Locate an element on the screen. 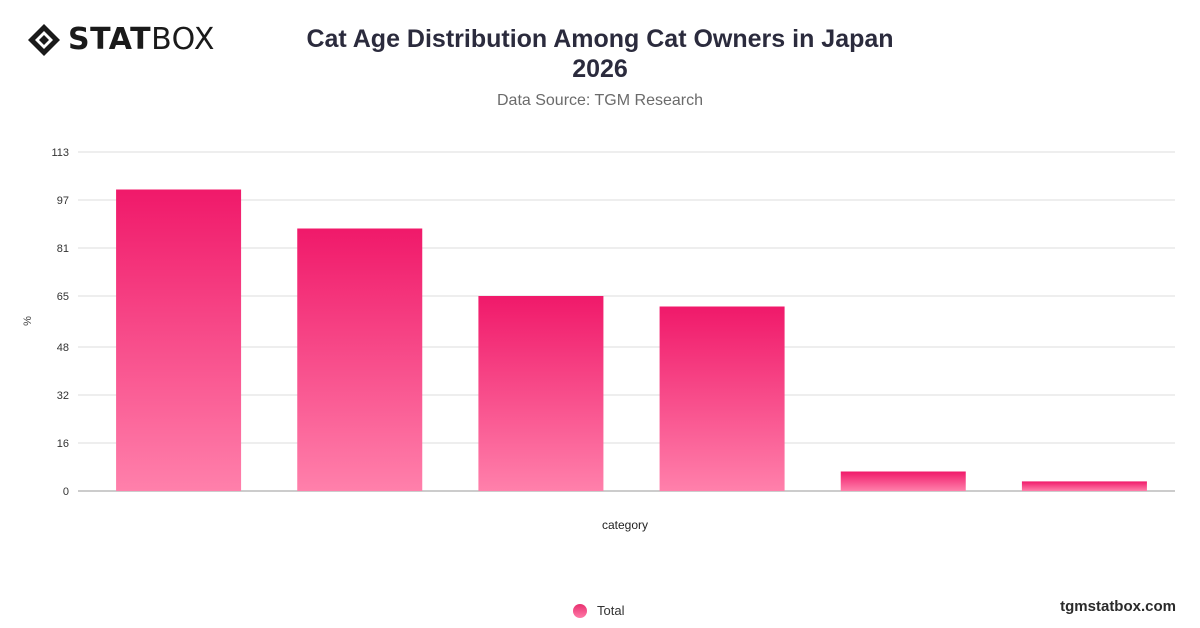  y-tick-label: 0 is located at coordinates (66, 492).